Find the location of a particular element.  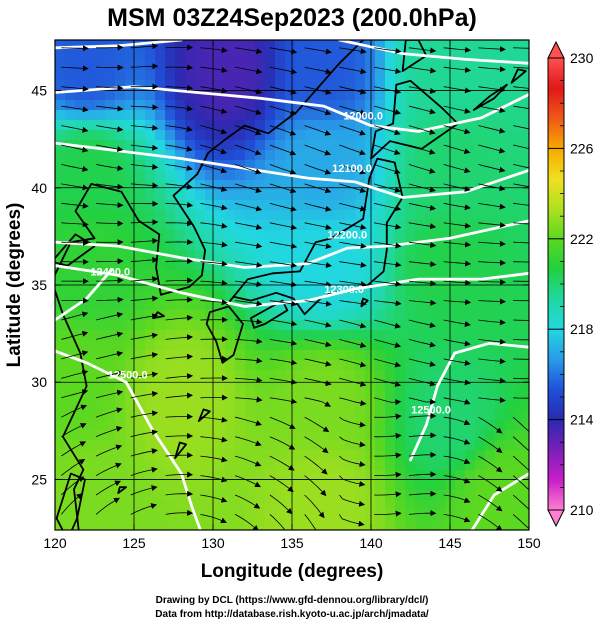

coast-kyushu is located at coordinates (224, 334).